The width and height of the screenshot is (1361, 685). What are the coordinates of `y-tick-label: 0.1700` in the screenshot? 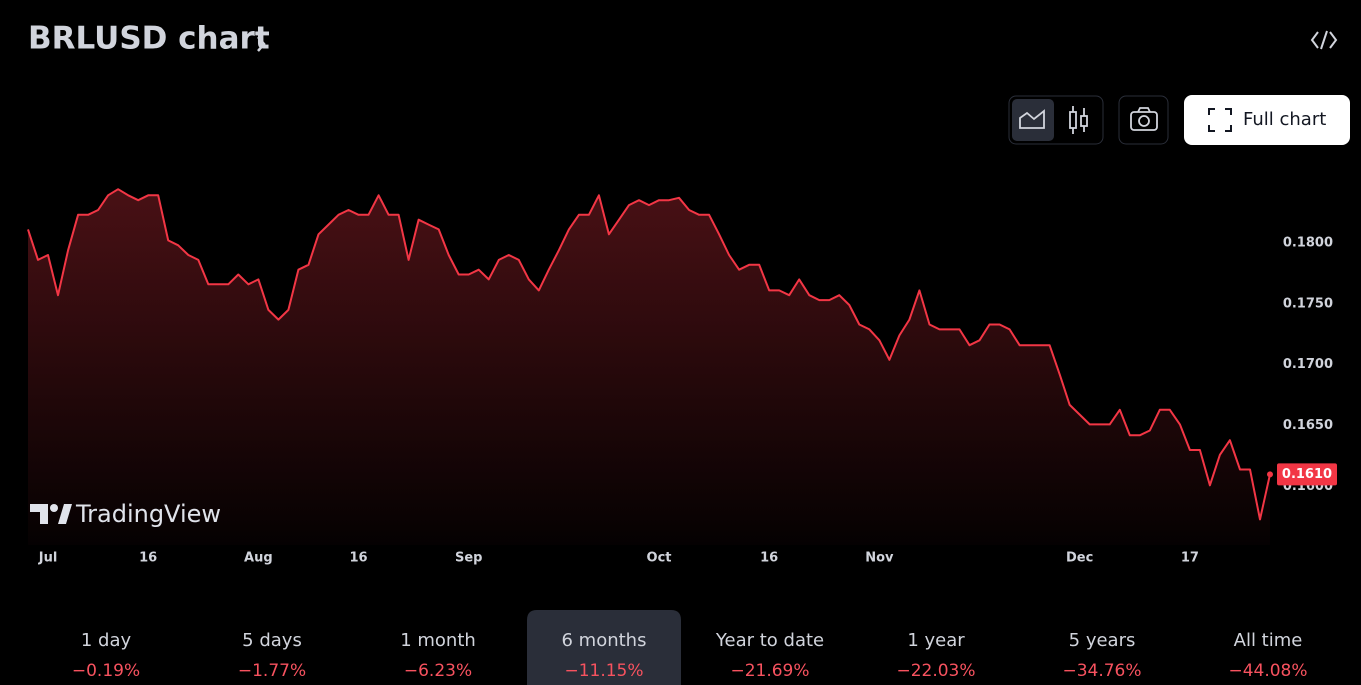 It's located at (1308, 364).